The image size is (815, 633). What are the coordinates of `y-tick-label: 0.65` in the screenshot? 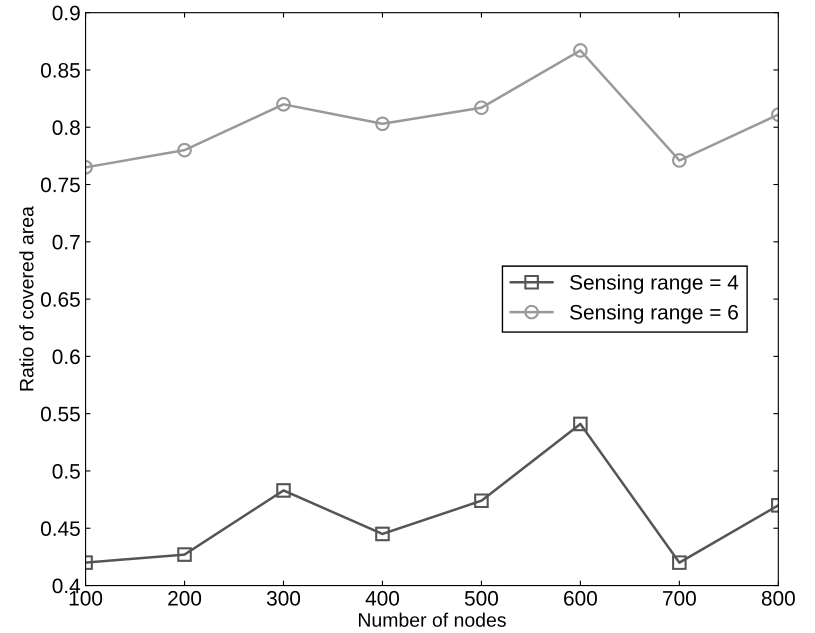 It's located at (60, 299).